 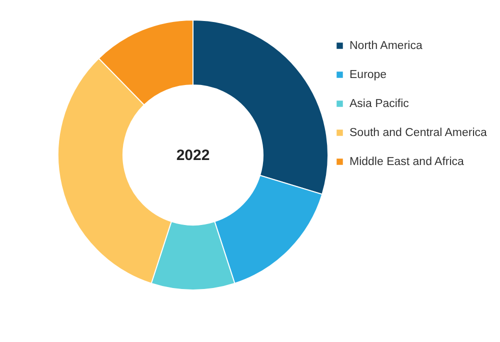 I want to click on legend-label: Asia Pacific, so click(x=380, y=104).